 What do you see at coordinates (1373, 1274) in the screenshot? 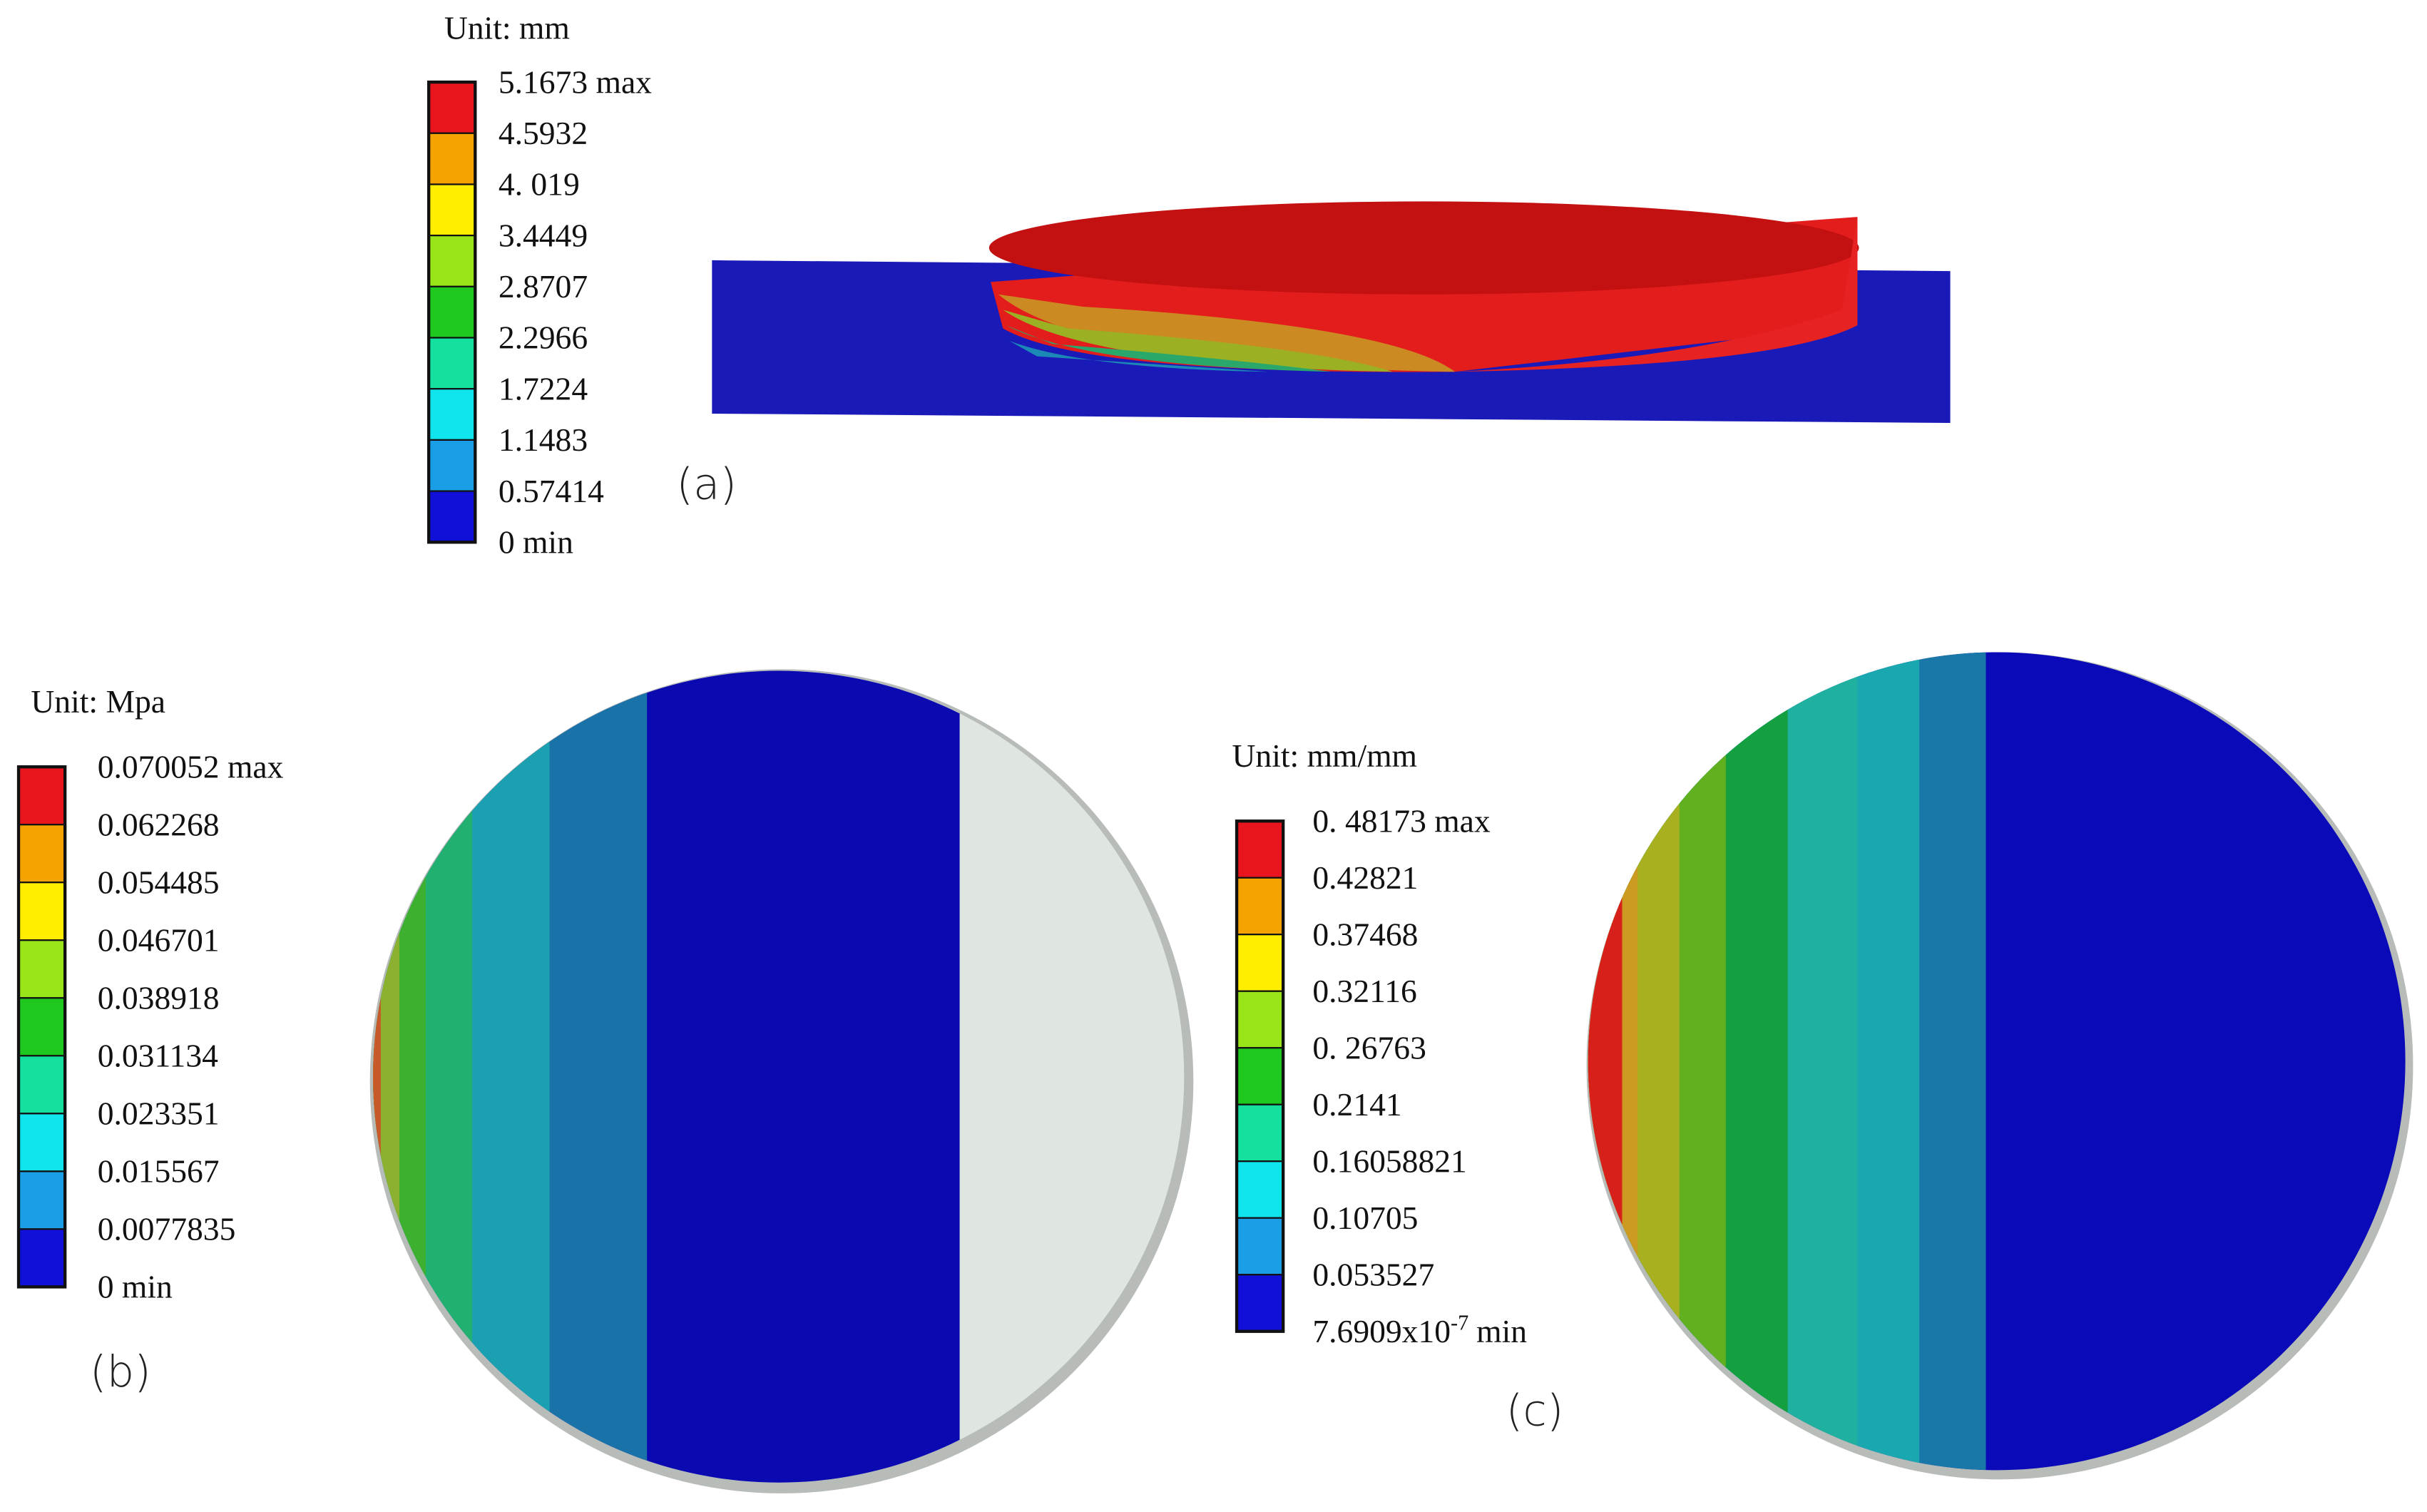
I see `legend-label: 0.053527` at bounding box center [1373, 1274].